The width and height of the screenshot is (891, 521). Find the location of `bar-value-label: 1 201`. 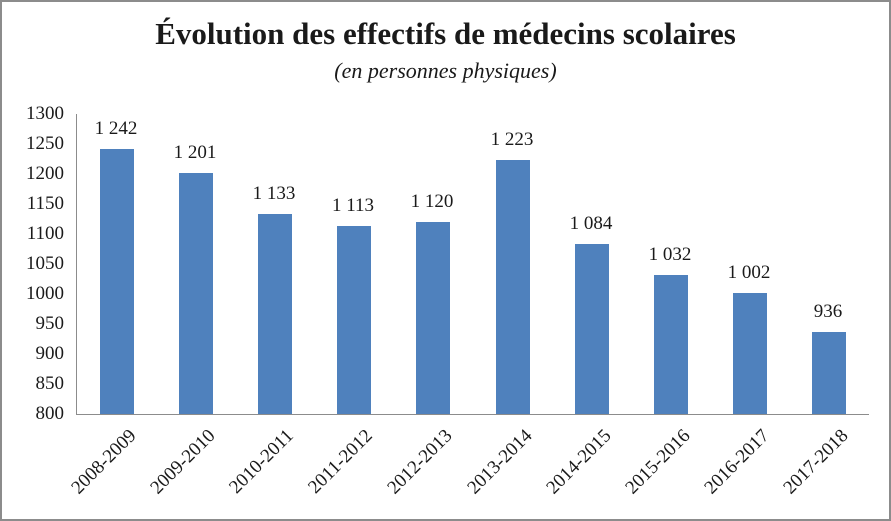

bar-value-label: 1 201 is located at coordinates (195, 152).